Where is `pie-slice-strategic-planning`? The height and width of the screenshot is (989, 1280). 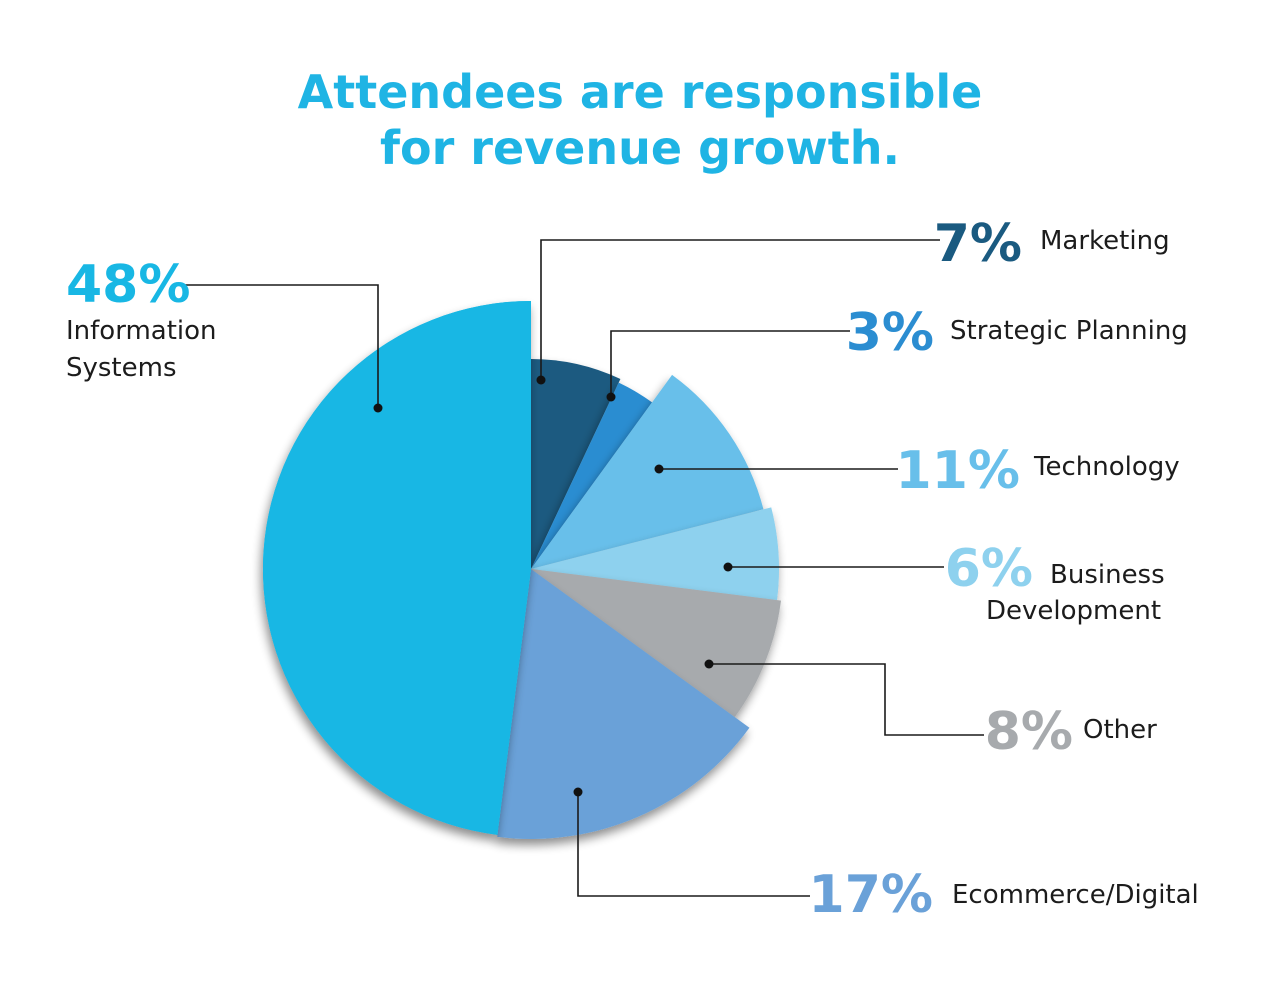 pie-slice-strategic-planning is located at coordinates (592, 475).